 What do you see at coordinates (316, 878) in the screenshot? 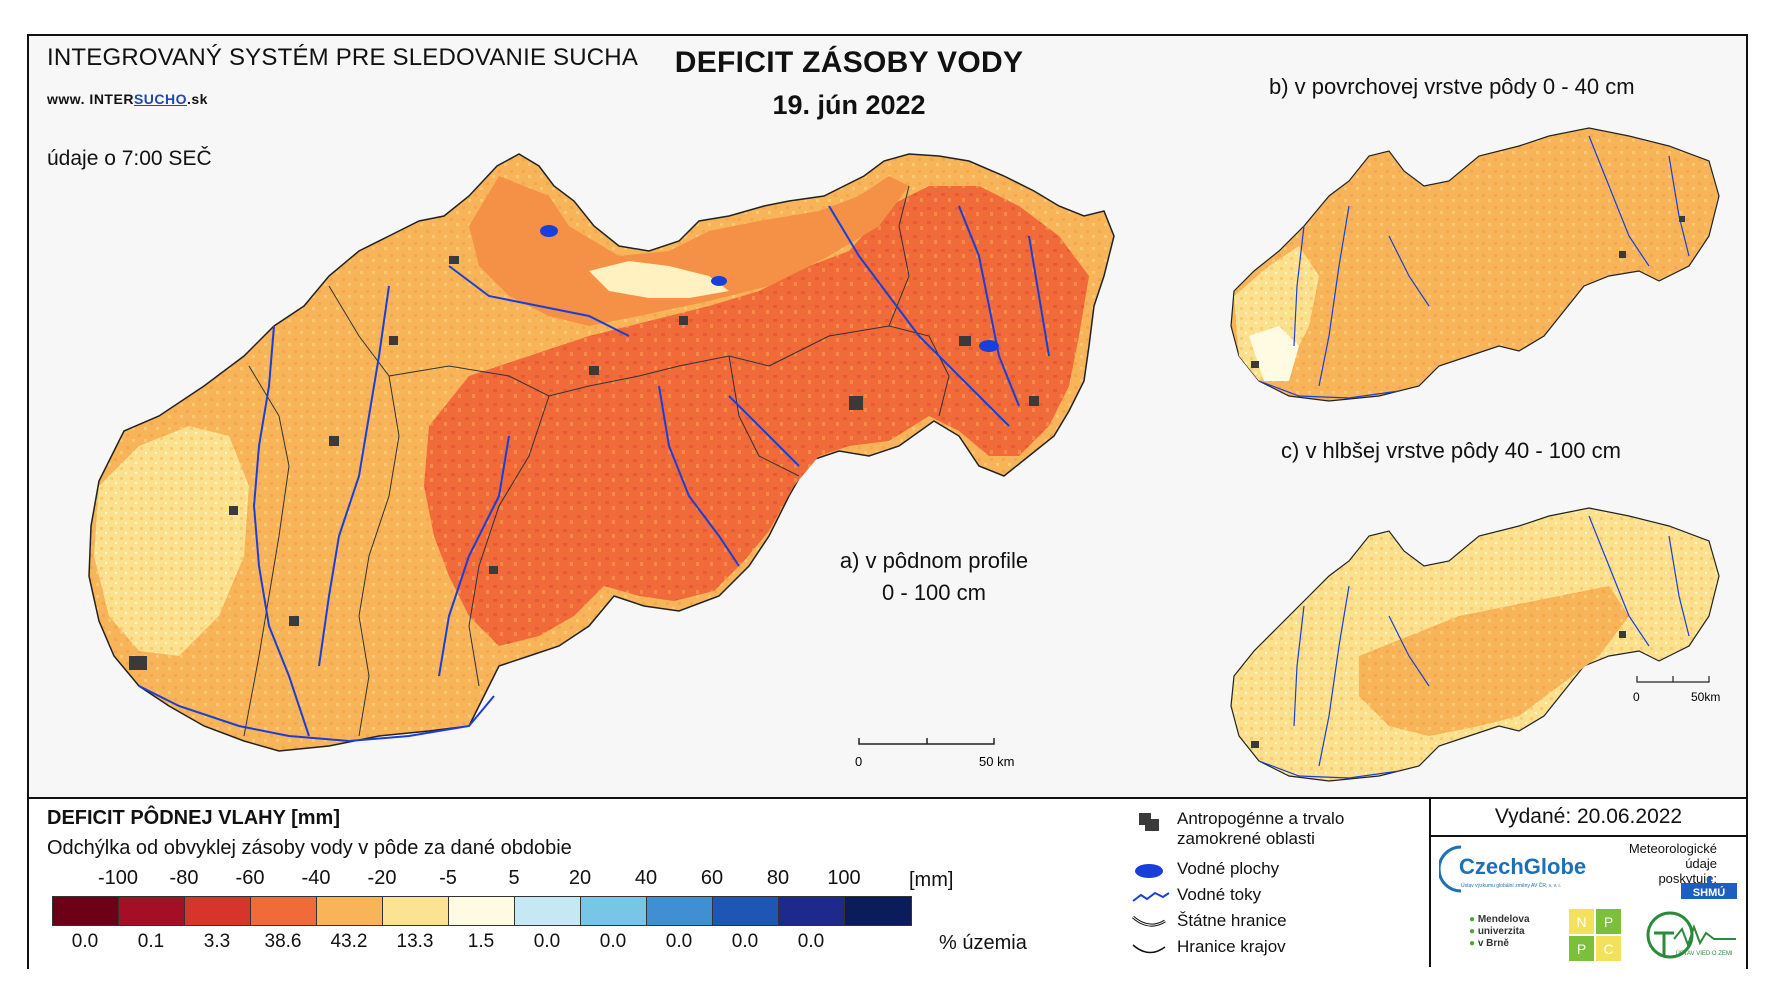
I see `legend-break-label: -40` at bounding box center [316, 878].